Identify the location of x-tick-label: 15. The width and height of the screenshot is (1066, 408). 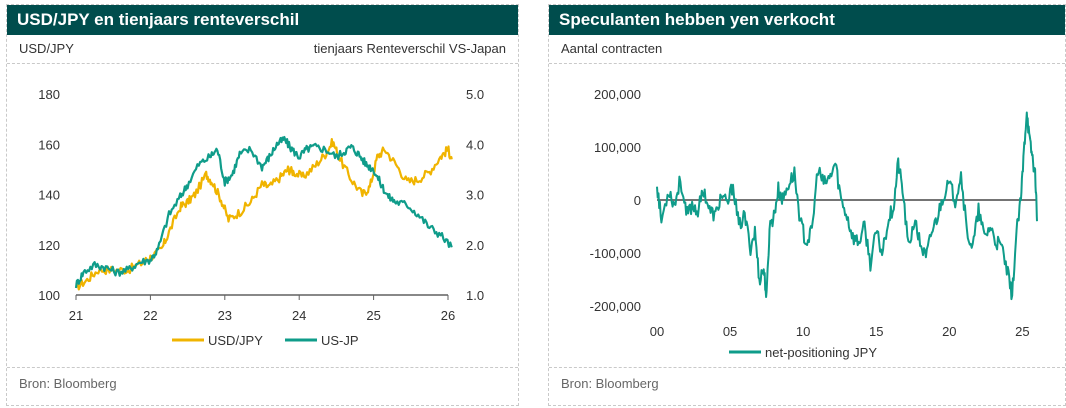
(876, 331).